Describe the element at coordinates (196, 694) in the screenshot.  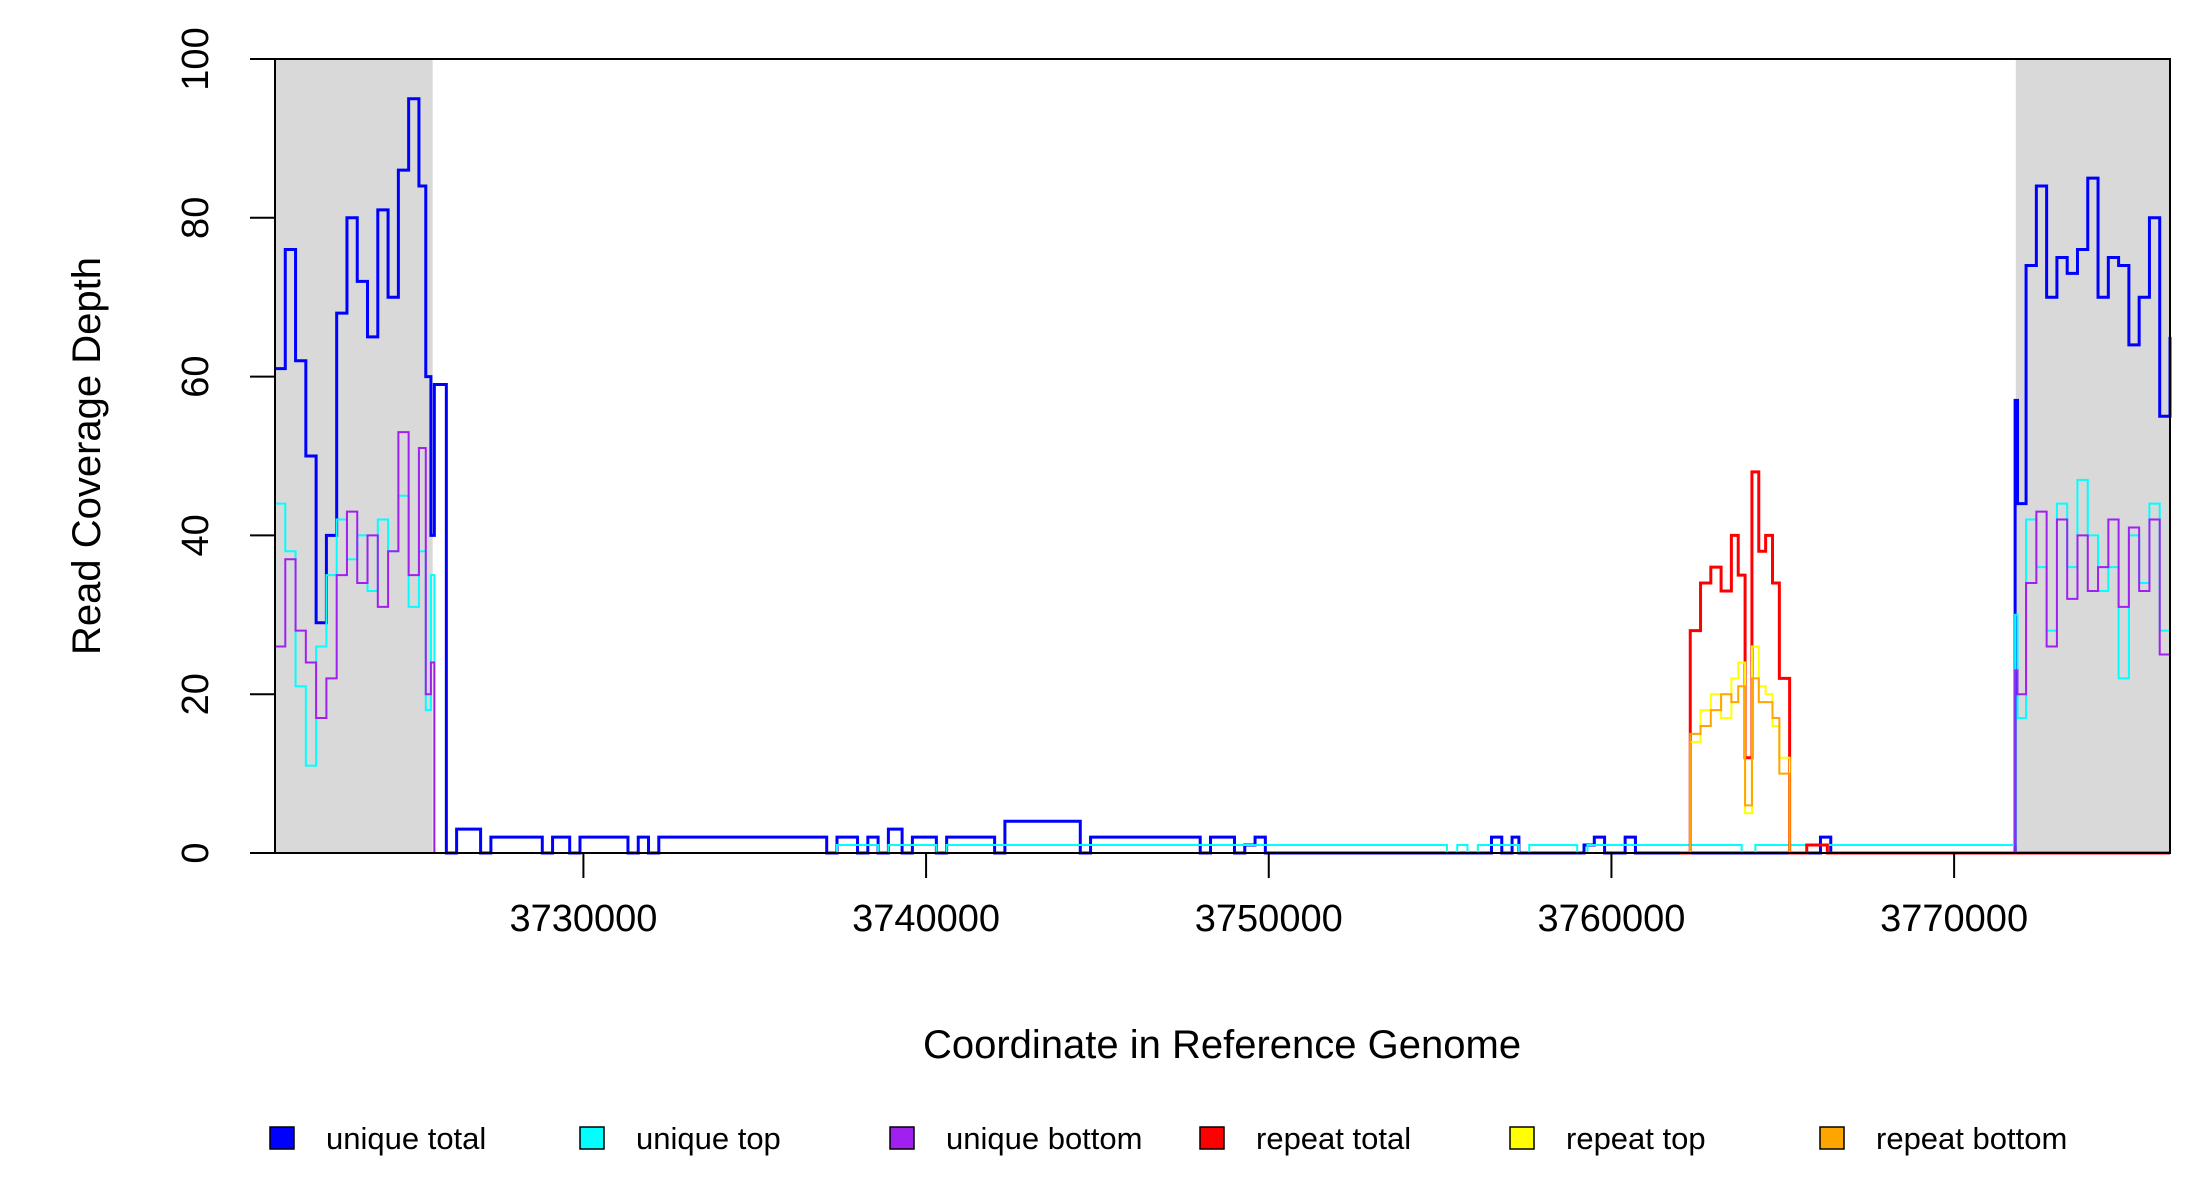
I see `y-tick-label: 20` at that location.